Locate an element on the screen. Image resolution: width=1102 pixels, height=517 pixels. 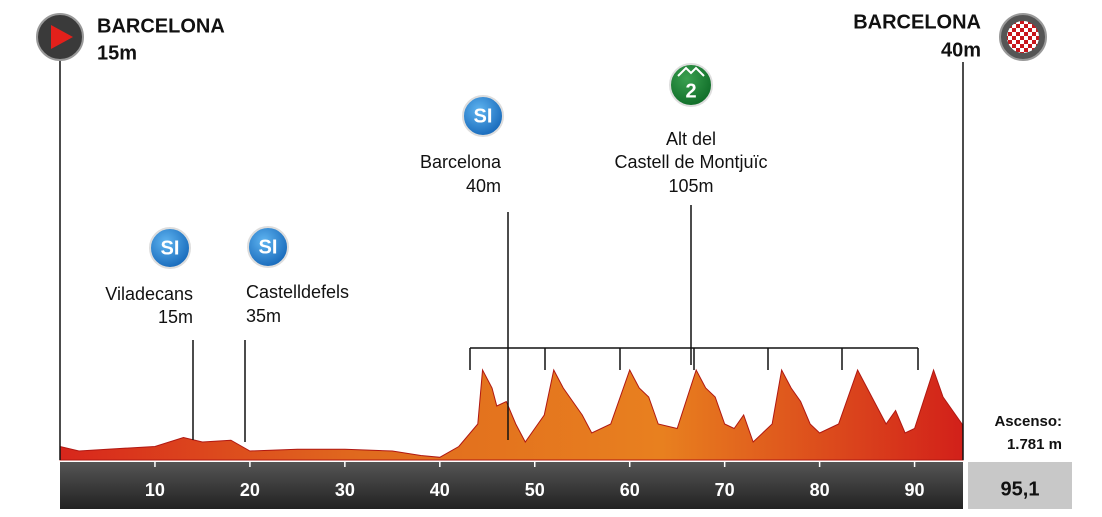
x-tick-label: 50 is located at coordinates (535, 490).